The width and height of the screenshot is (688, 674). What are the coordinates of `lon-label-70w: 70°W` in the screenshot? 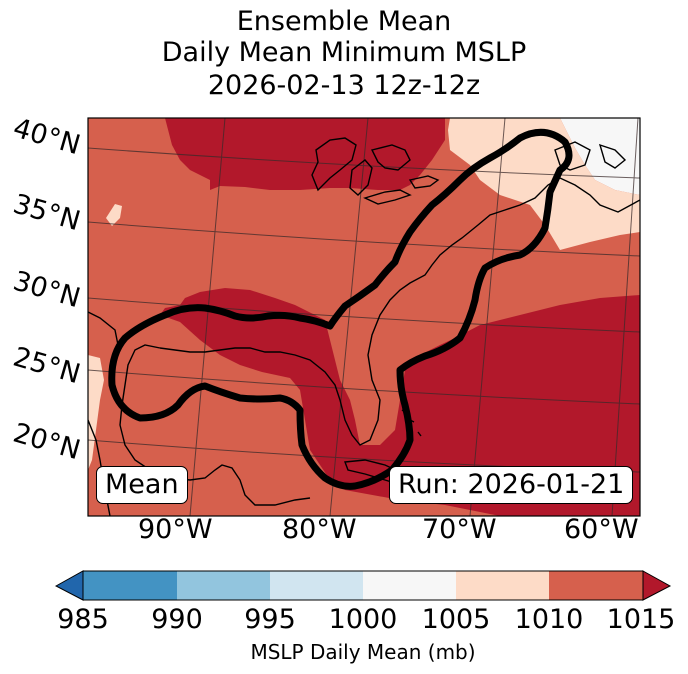 It's located at (459, 529).